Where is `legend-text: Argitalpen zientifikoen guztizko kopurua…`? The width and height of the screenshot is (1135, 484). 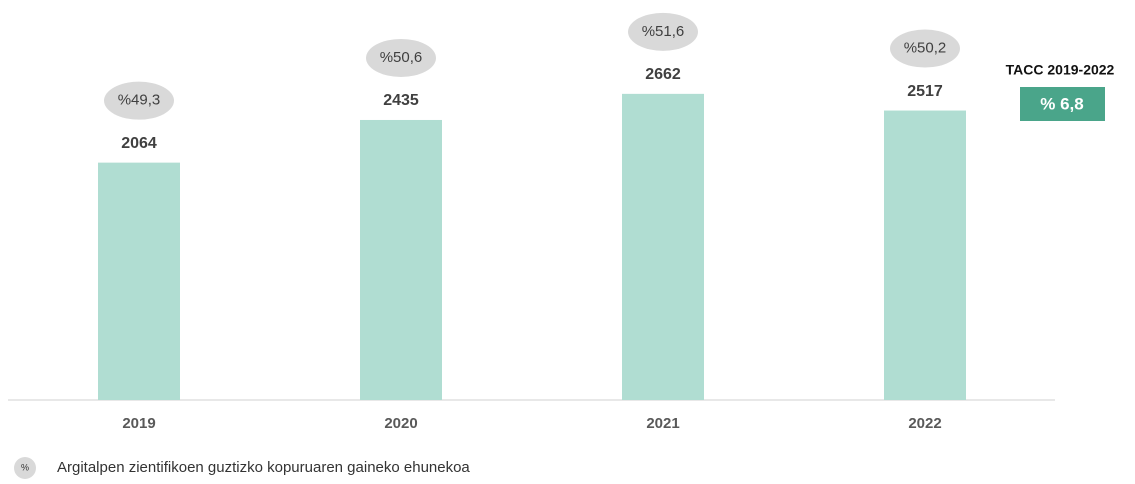 legend-text: Argitalpen zientifikoen guztizko kopurua… is located at coordinates (263, 467).